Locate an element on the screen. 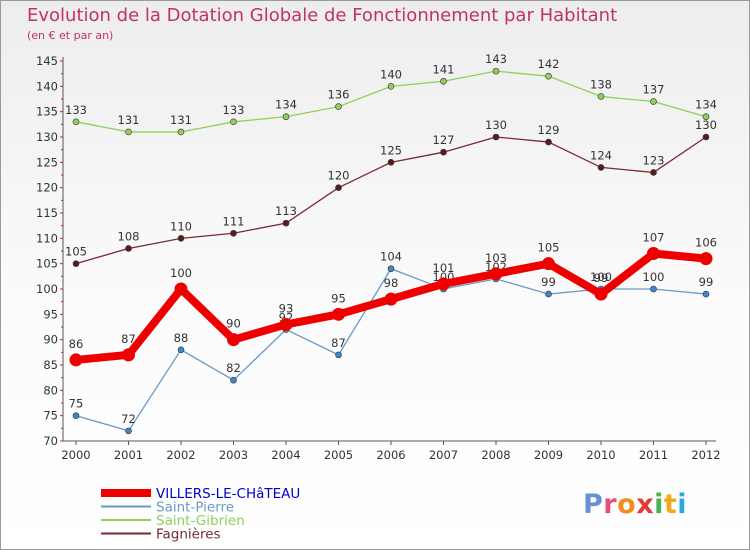  y-tick-label: 130 is located at coordinates (47, 137).